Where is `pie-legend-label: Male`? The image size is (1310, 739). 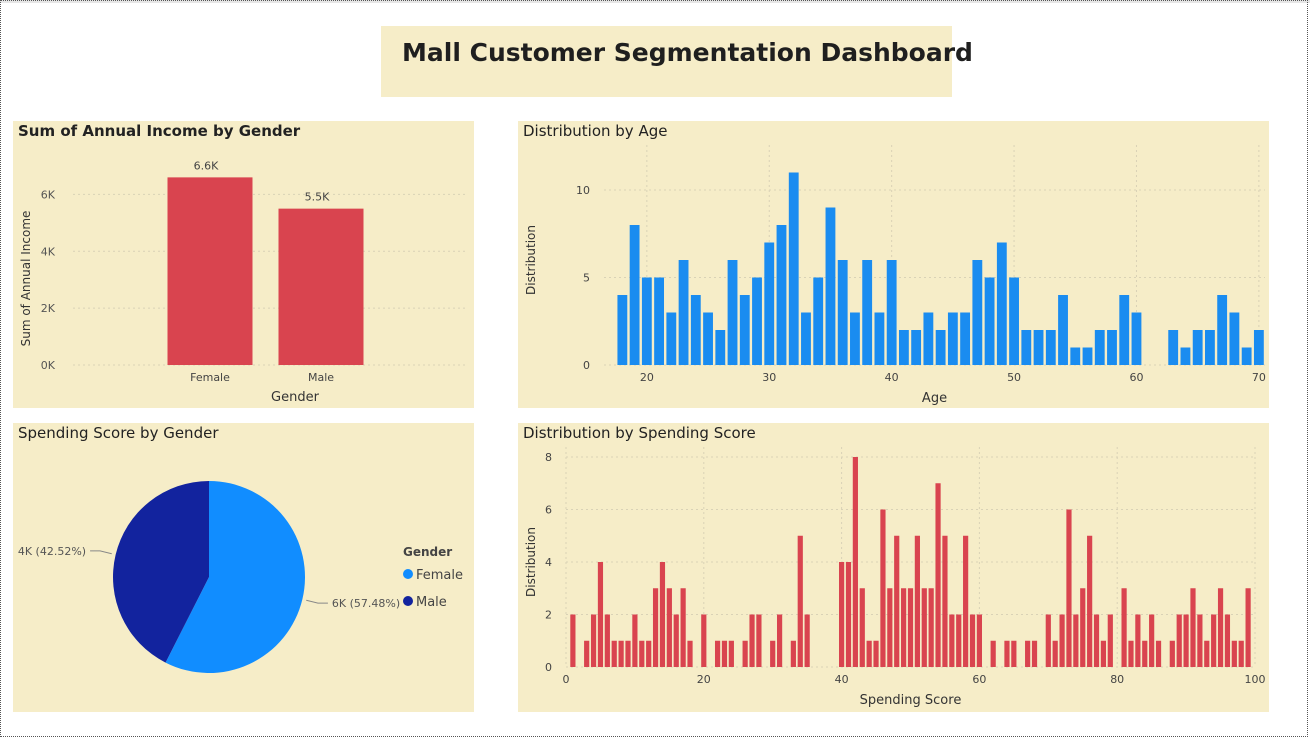 pie-legend-label: Male is located at coordinates (431, 602).